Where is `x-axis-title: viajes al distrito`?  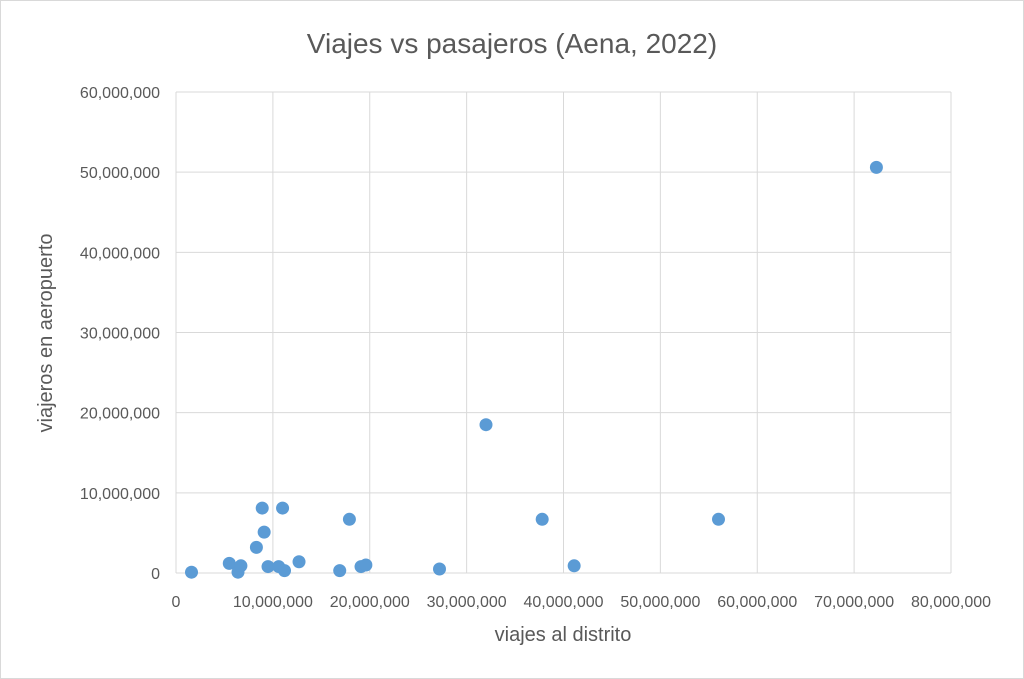 x-axis-title: viajes al distrito is located at coordinates (563, 635).